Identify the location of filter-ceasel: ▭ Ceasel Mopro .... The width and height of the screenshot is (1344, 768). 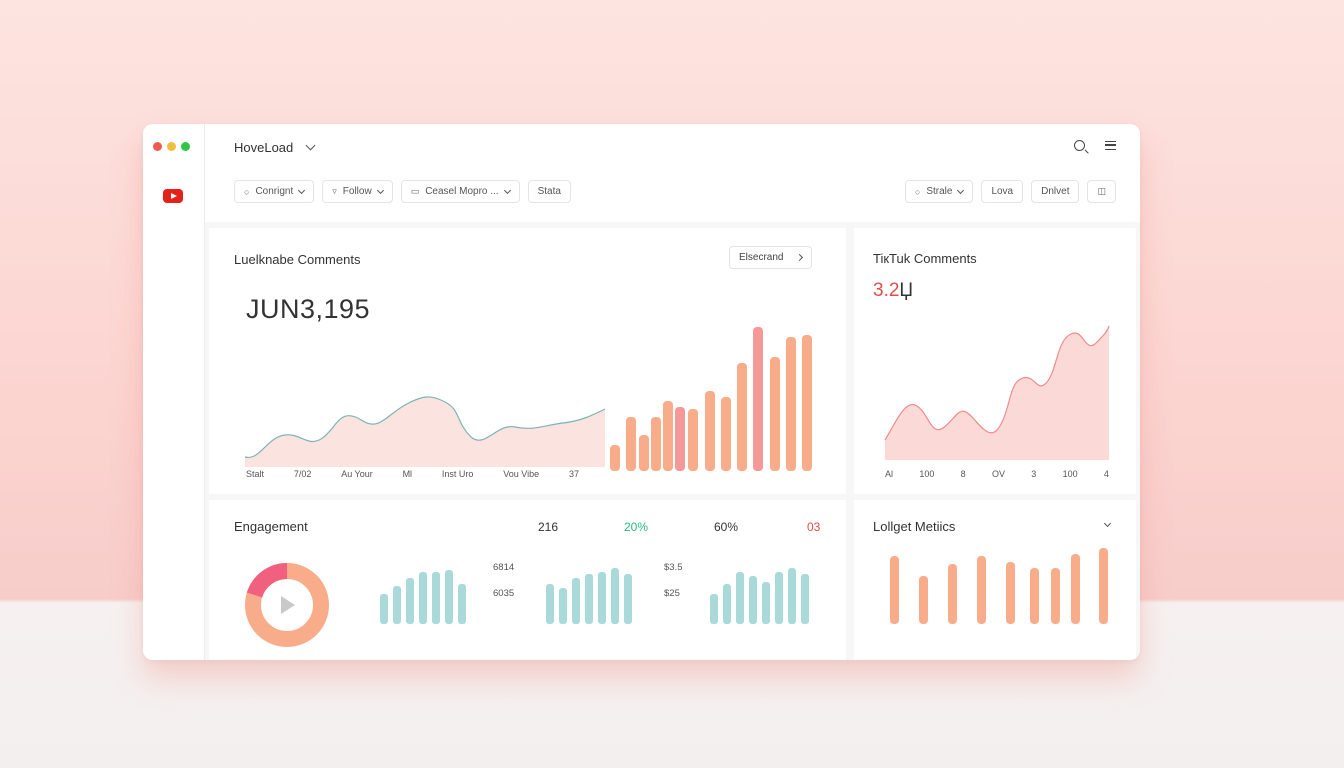
(460, 191).